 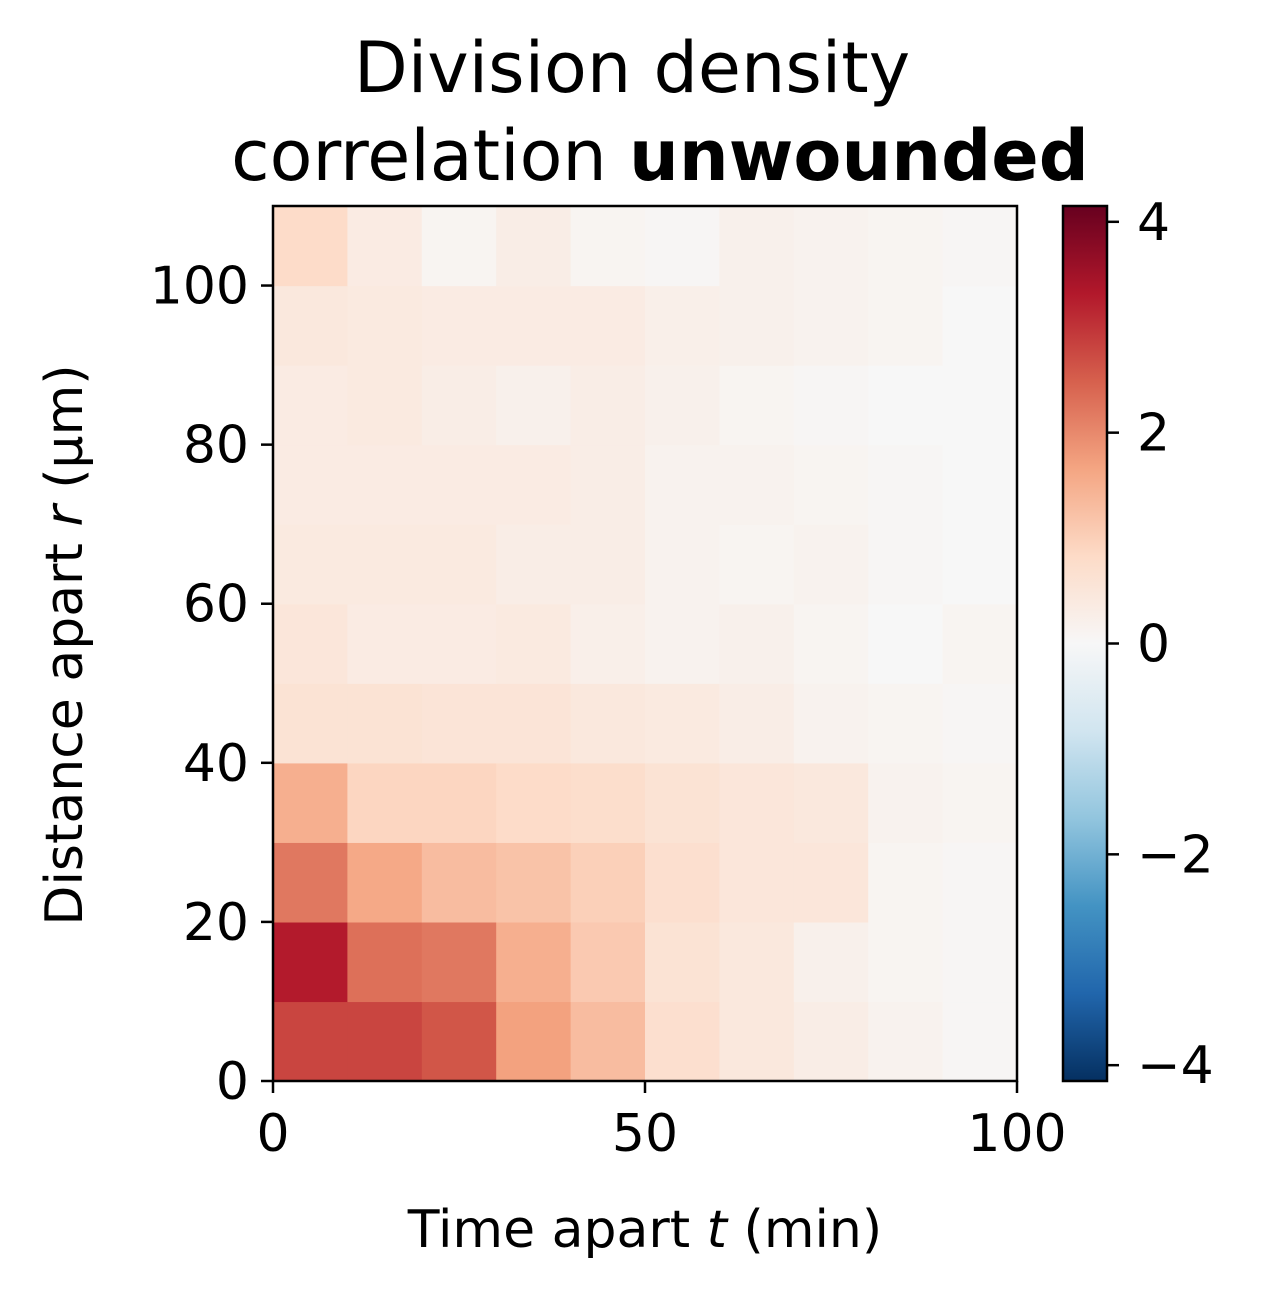 I want to click on colorbar-tick-label: −2, so click(x=1175, y=855).